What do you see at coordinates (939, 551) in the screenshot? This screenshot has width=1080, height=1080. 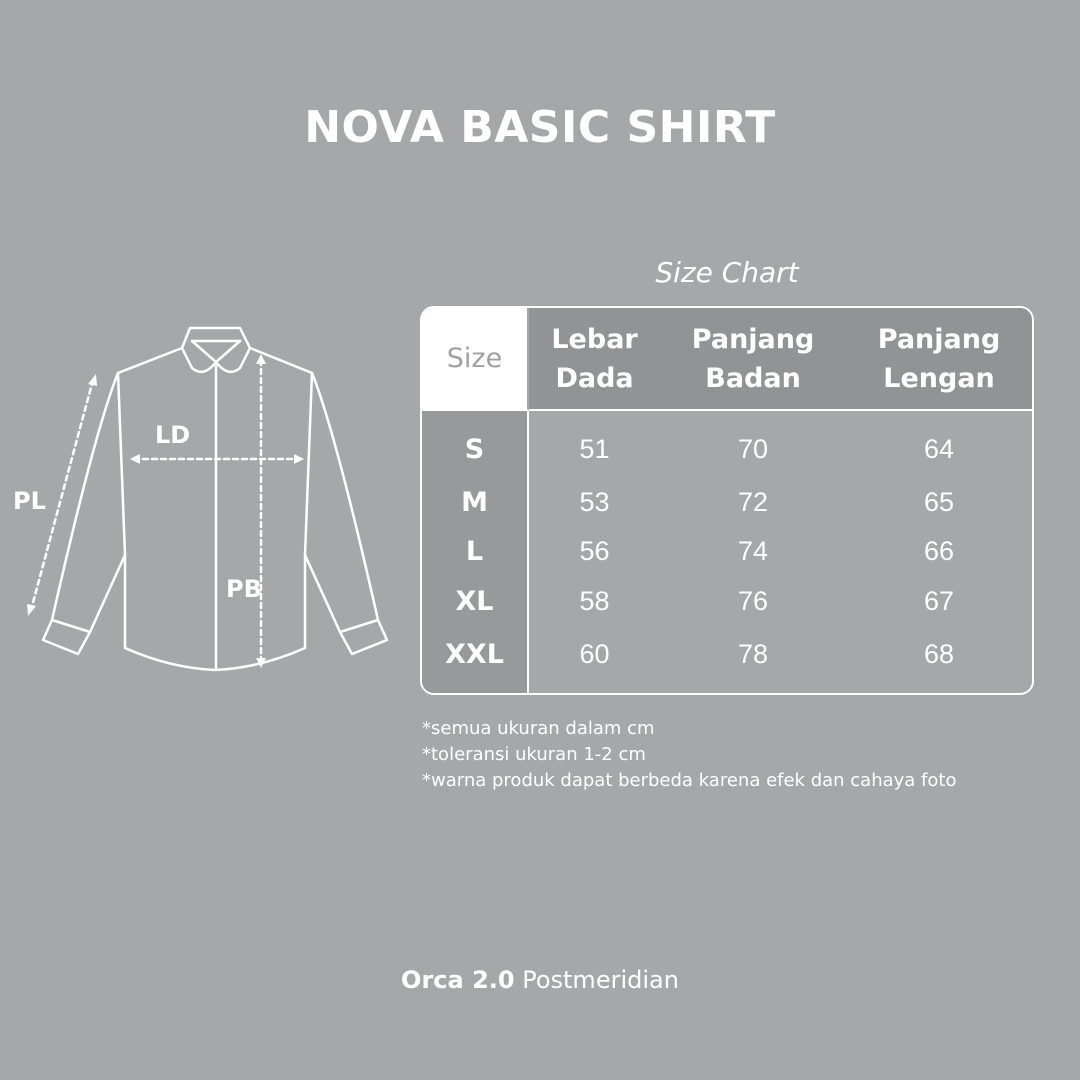 I see `value-cell: 66` at bounding box center [939, 551].